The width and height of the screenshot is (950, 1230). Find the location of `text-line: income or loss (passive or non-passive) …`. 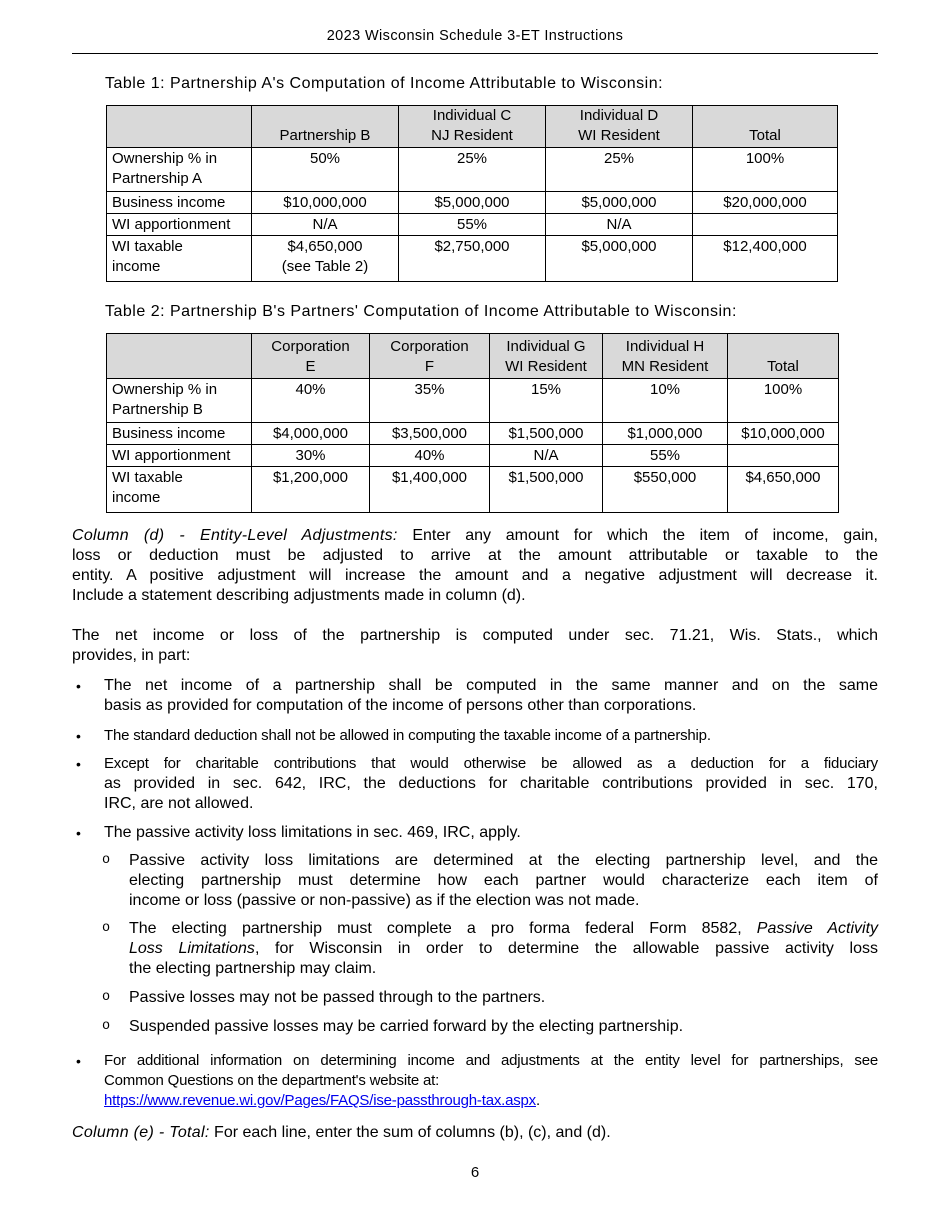

text-line: income or loss (passive or non-passive) … is located at coordinates (384, 900).